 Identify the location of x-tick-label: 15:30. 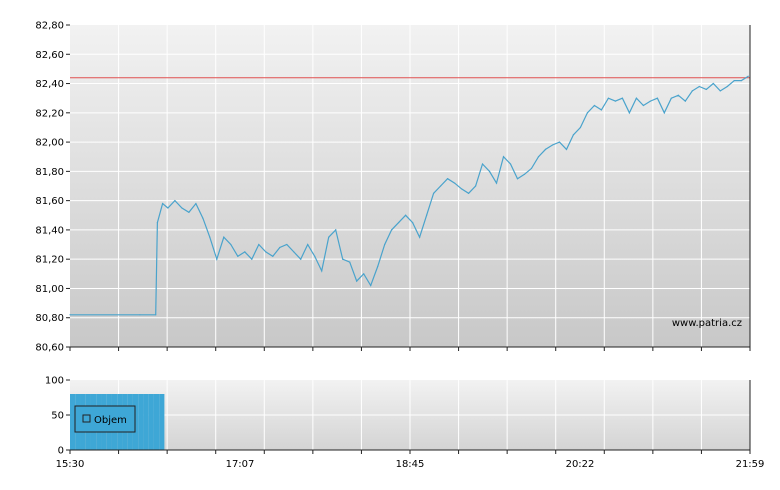
(70, 464).